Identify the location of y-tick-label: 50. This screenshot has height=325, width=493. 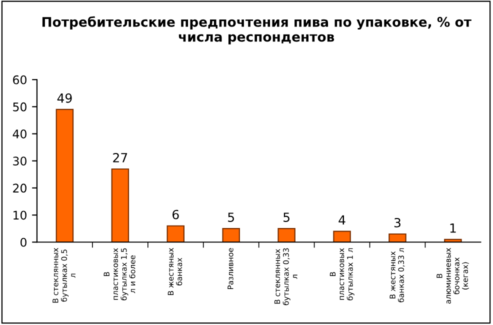
(19, 107).